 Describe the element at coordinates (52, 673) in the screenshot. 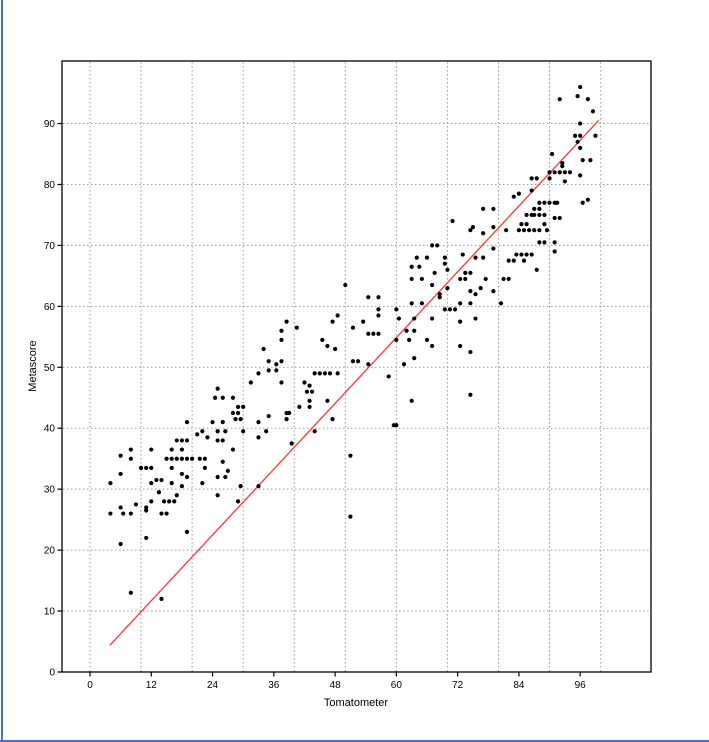

I see `y-tick-label: 0` at that location.